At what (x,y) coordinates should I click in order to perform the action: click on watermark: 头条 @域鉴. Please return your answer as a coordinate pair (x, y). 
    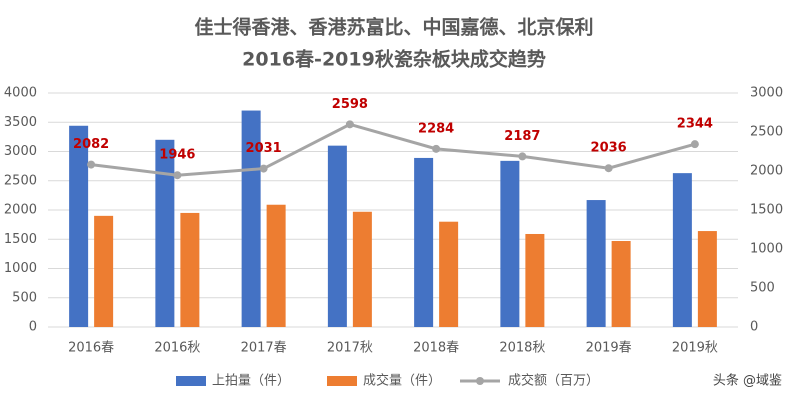
    Looking at the image, I should click on (747, 381).